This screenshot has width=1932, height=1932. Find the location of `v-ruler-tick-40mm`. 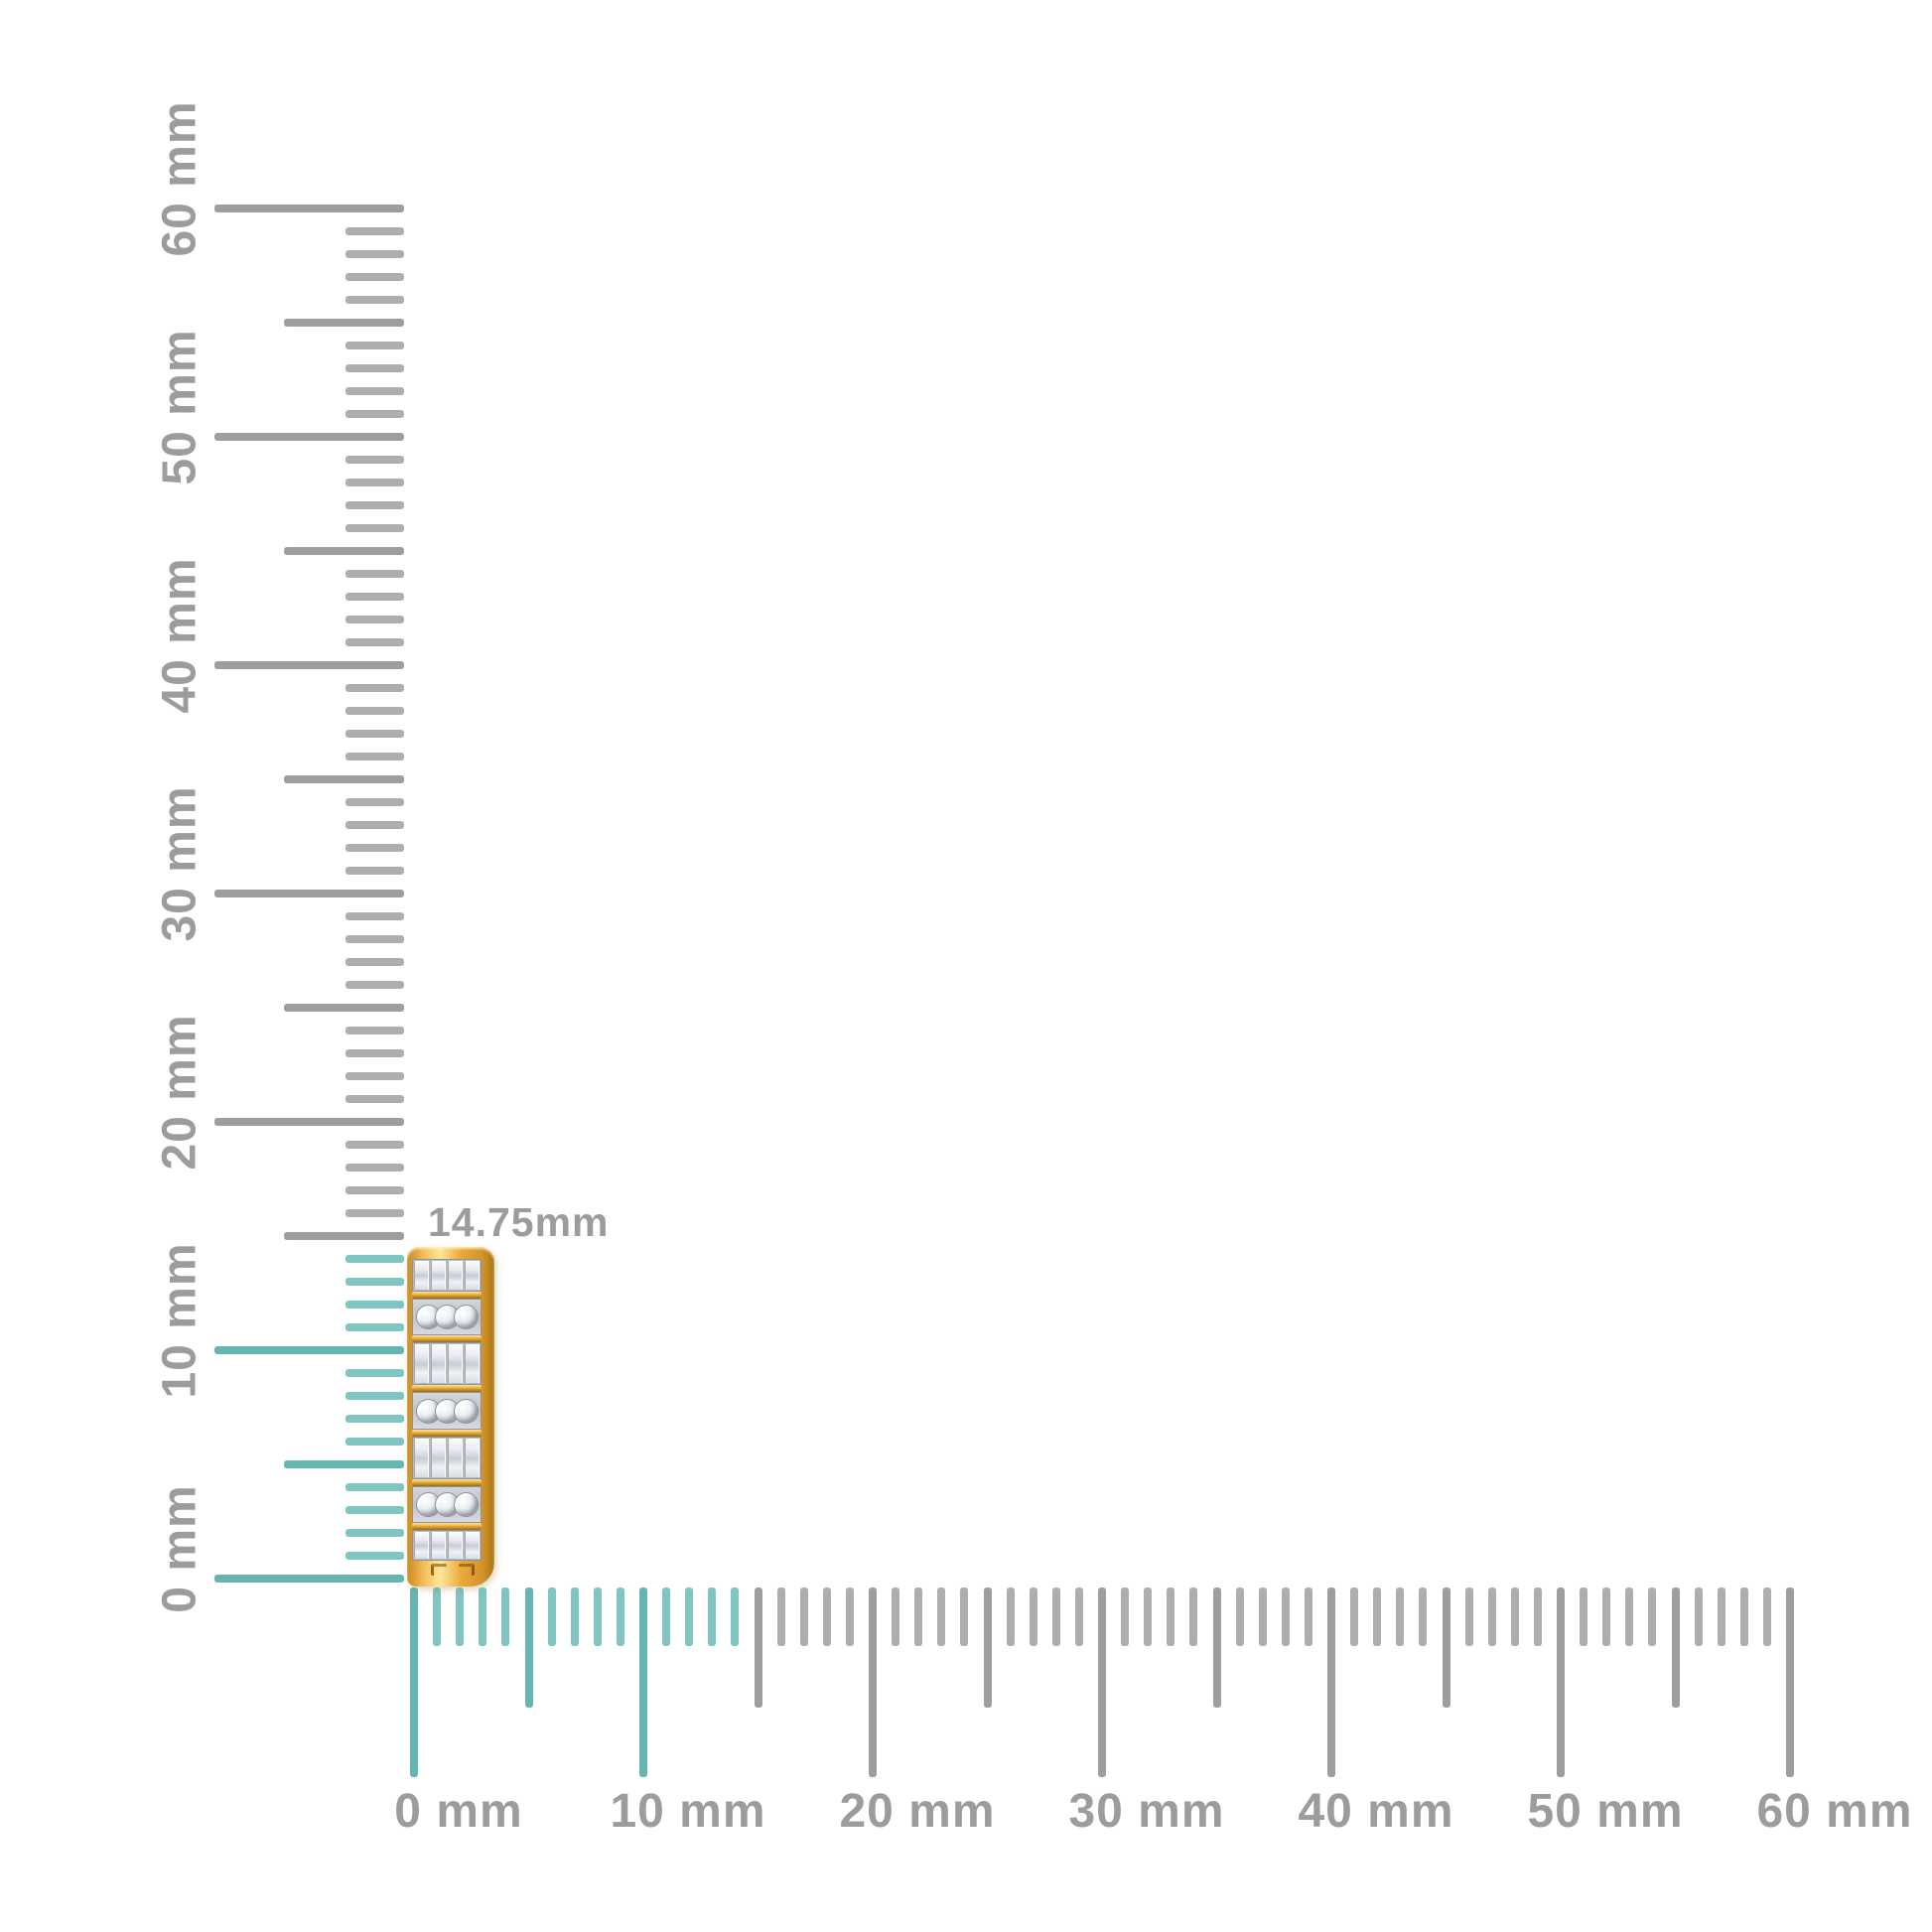

v-ruler-tick-40mm is located at coordinates (309, 665).